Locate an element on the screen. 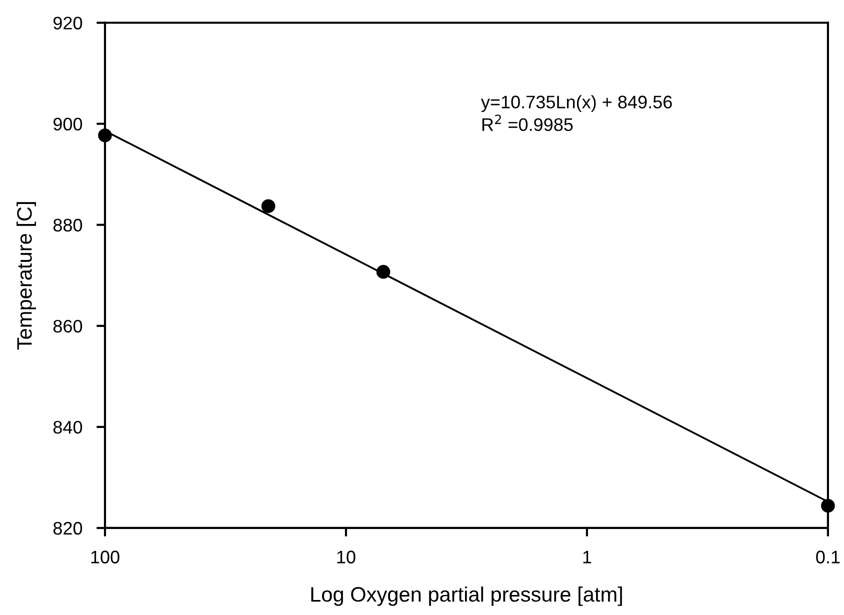 Image resolution: width=844 pixels, height=615 pixels. y-tick-label: 880 is located at coordinates (67, 225).